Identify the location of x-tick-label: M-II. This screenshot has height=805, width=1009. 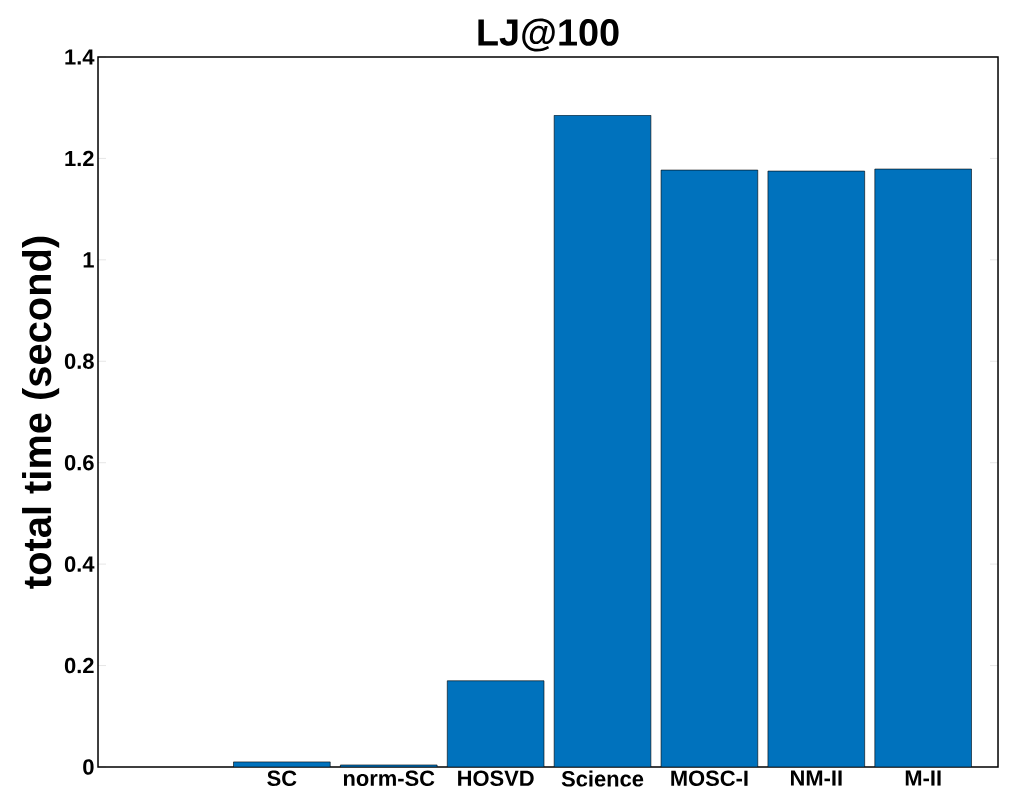
(923, 778).